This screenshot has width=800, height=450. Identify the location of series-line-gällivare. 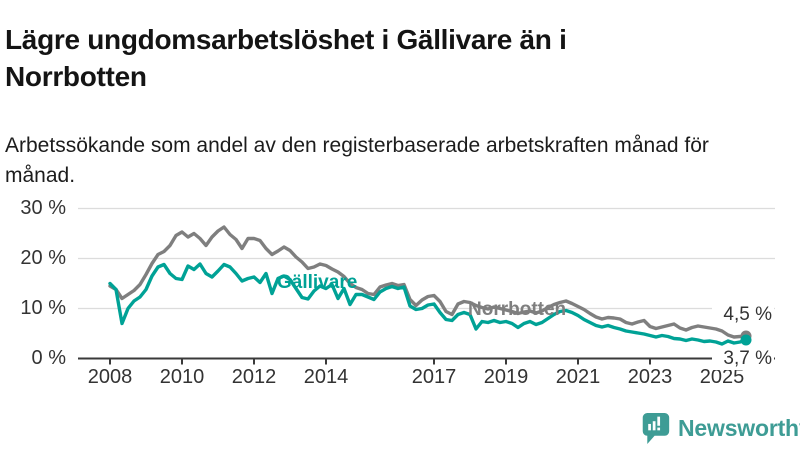
(428, 304).